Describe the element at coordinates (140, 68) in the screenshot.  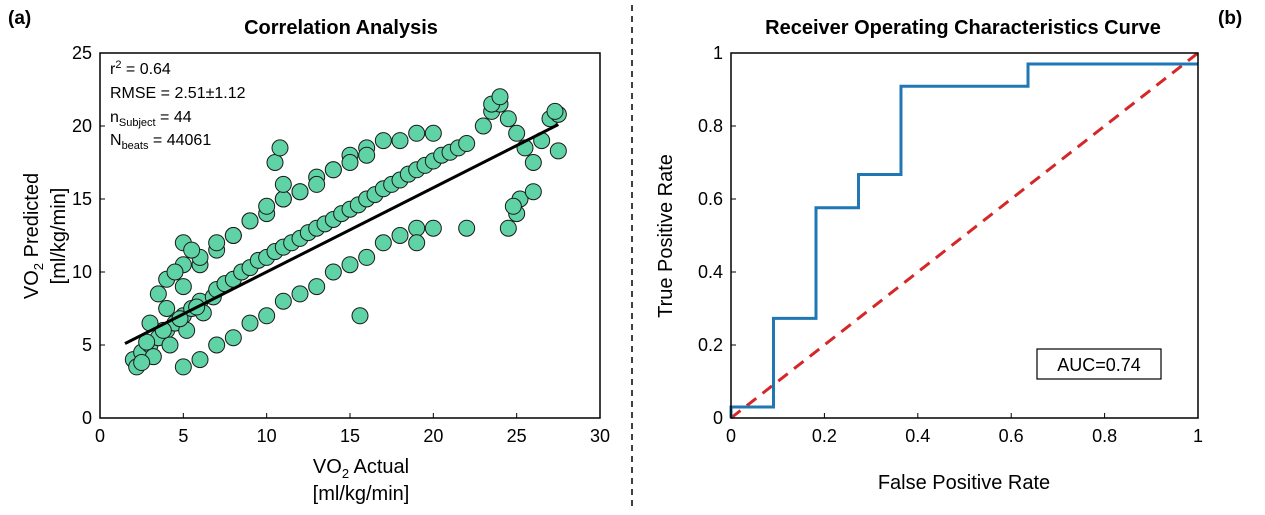
I see `r2-annotation: r2 = 0.64` at that location.